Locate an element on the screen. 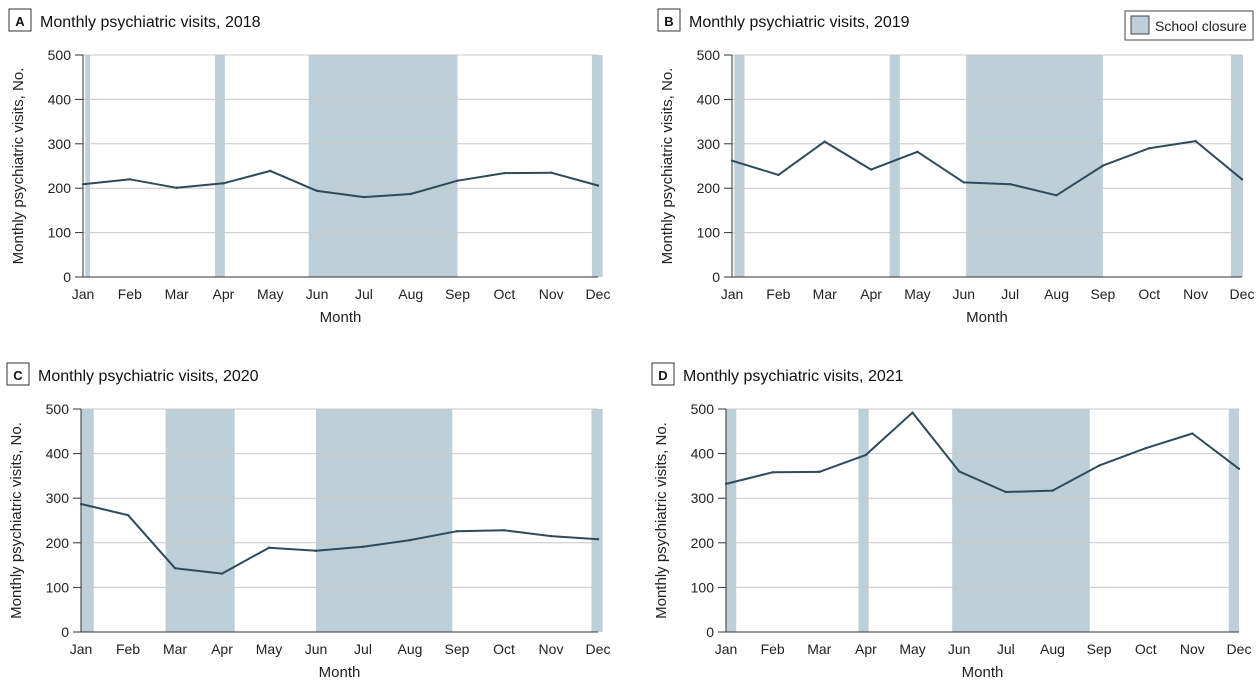 The width and height of the screenshot is (1260, 680). data-point-sep is located at coordinates (457, 180).